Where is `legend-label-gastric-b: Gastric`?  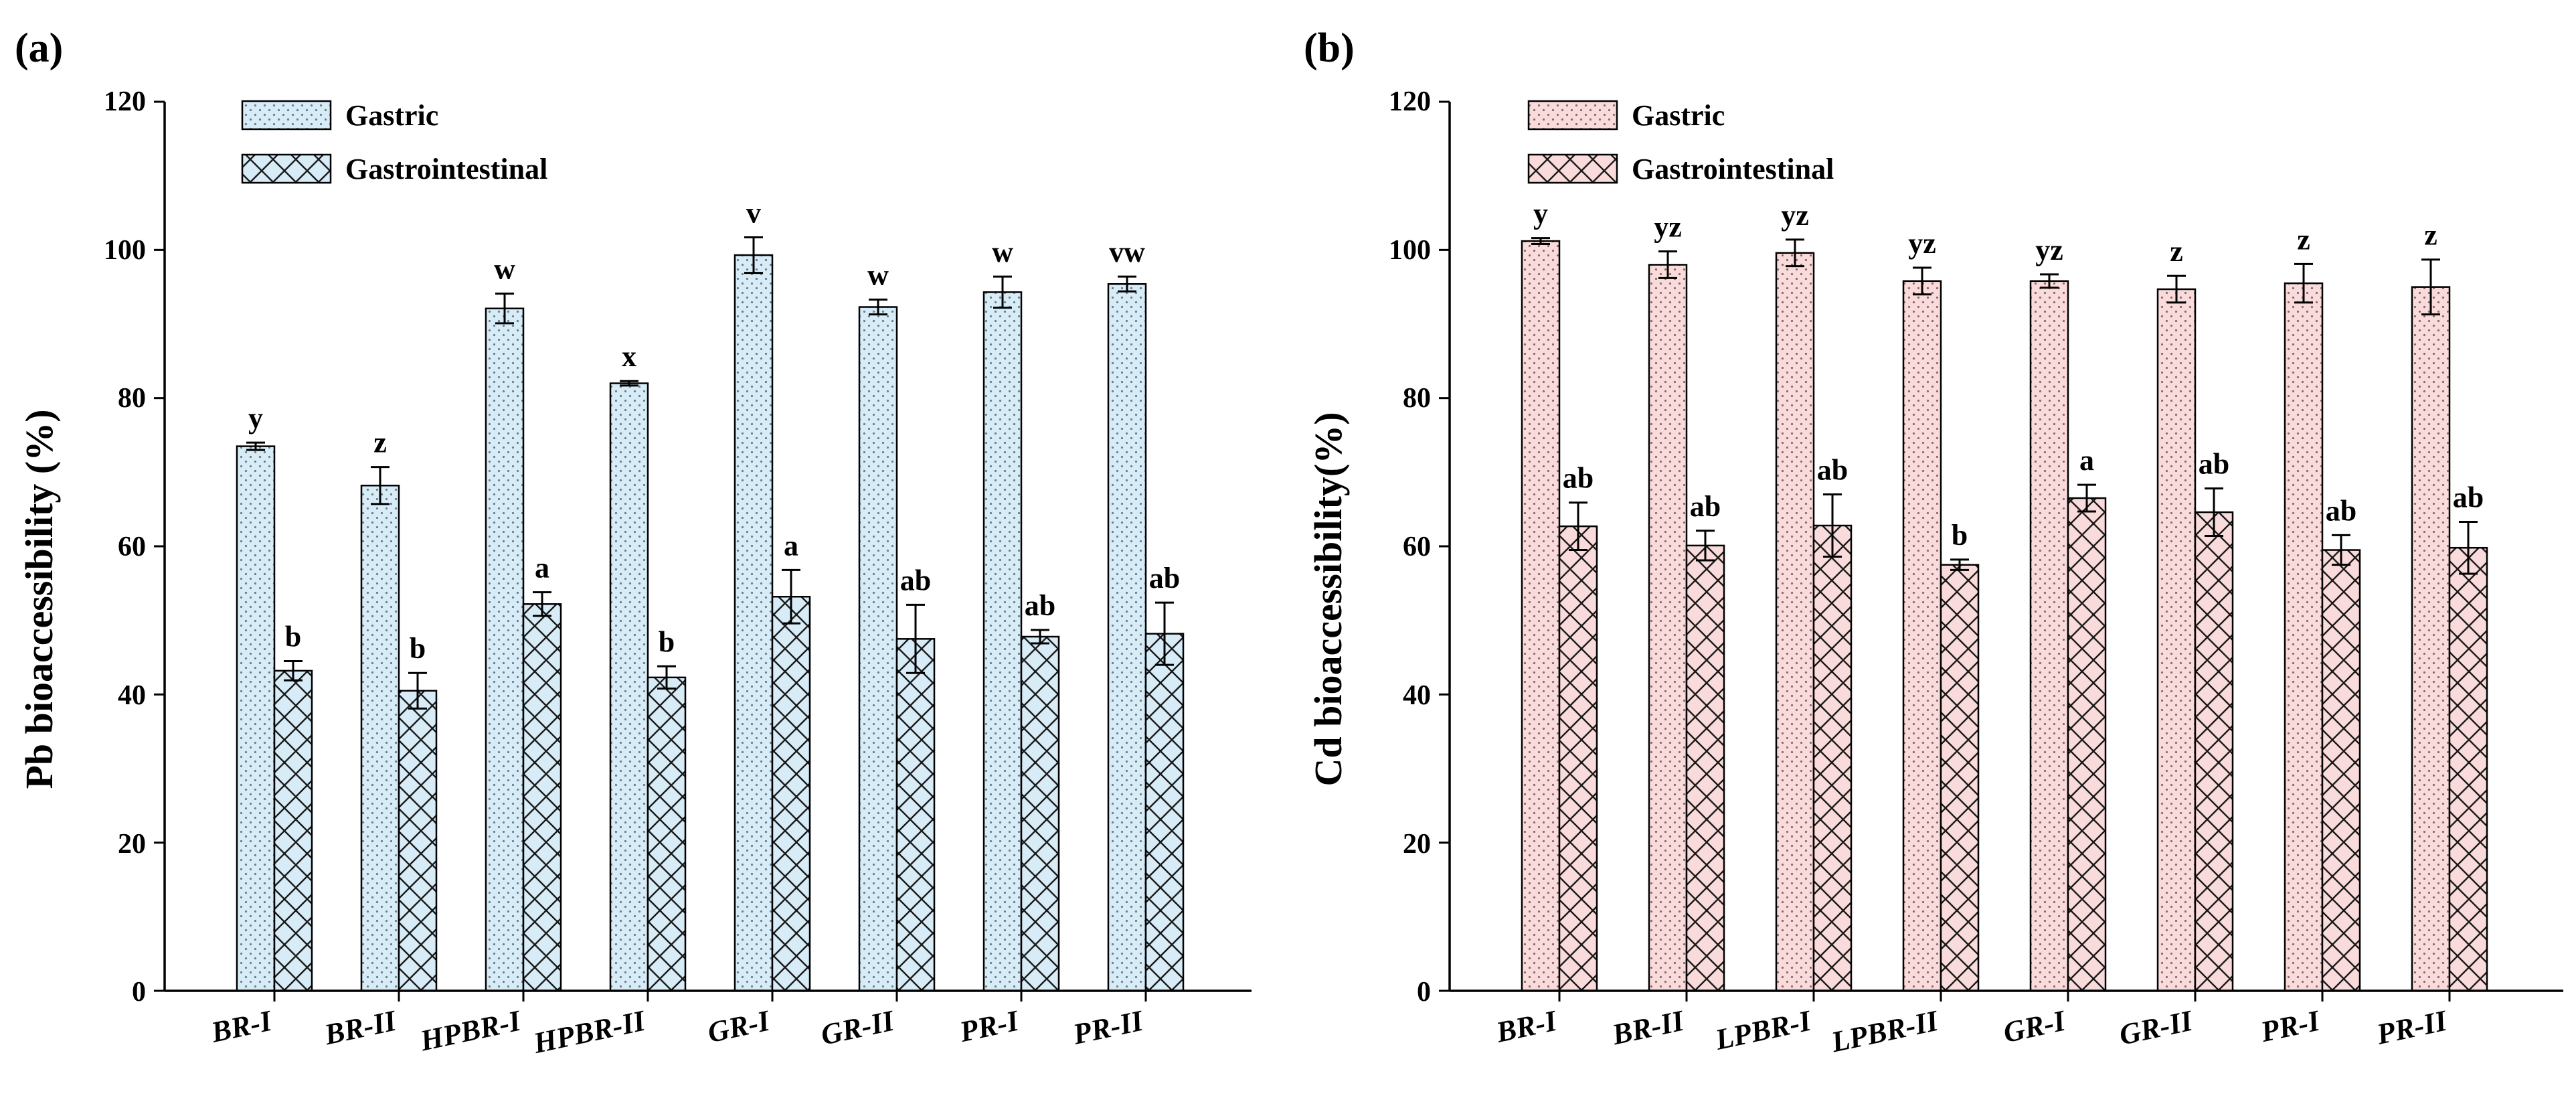
legend-label-gastric-b: Gastric is located at coordinates (1678, 115).